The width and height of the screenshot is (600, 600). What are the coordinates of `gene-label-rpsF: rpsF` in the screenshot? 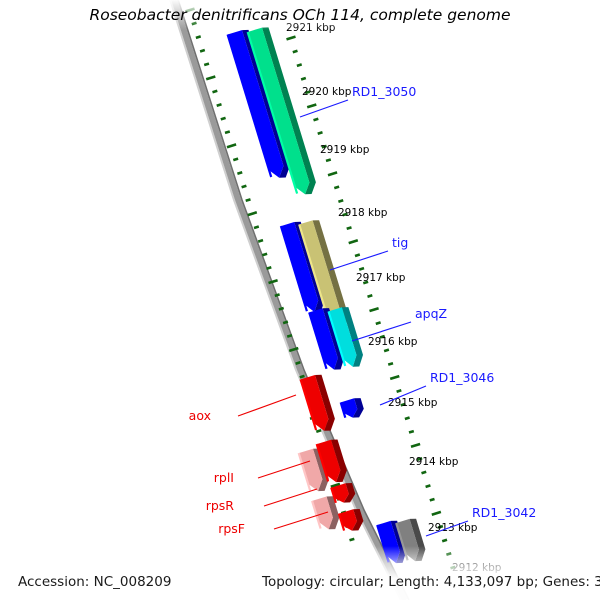 It's located at (231, 528).